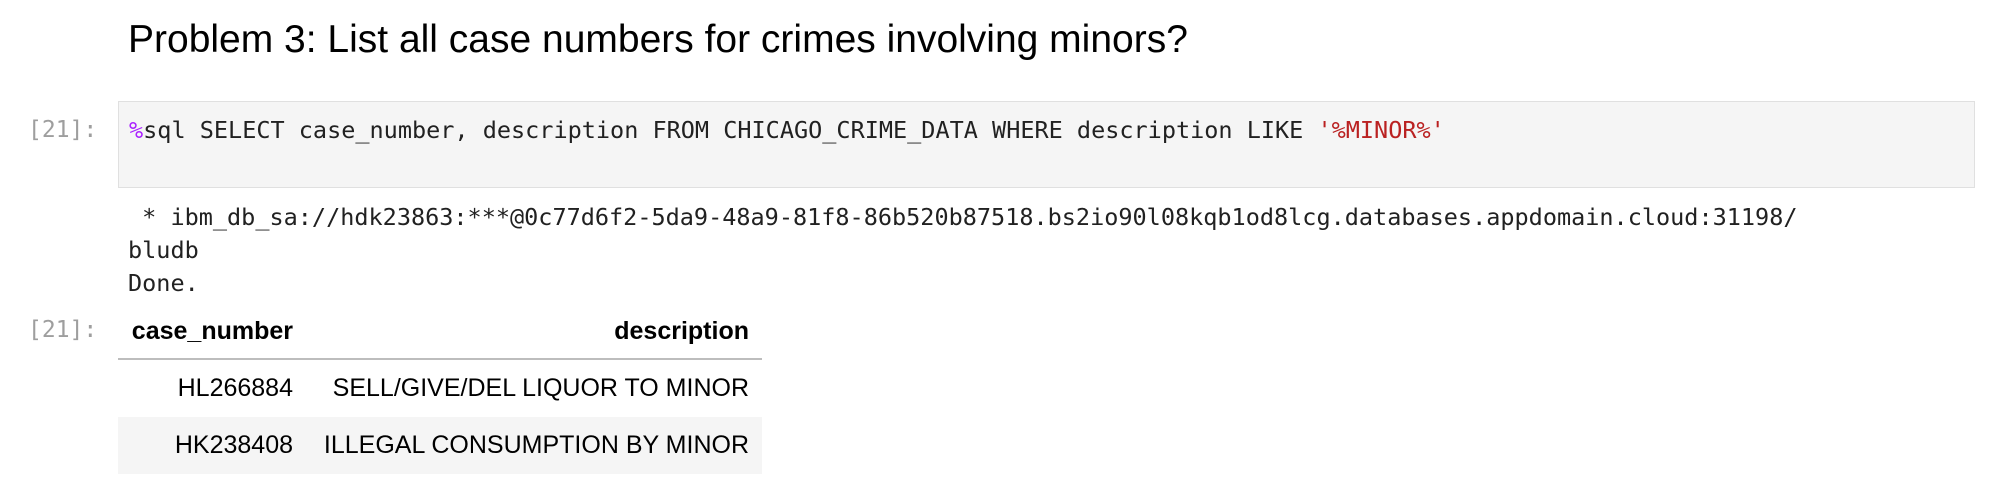  What do you see at coordinates (212, 445) in the screenshot?
I see `case-number-cell: HK238408` at bounding box center [212, 445].